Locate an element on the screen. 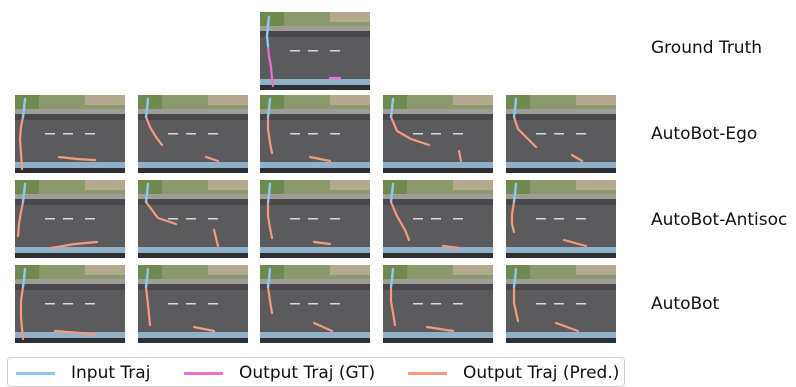 The width and height of the screenshot is (796, 387). legend-swatch-input is located at coordinates (35, 373).